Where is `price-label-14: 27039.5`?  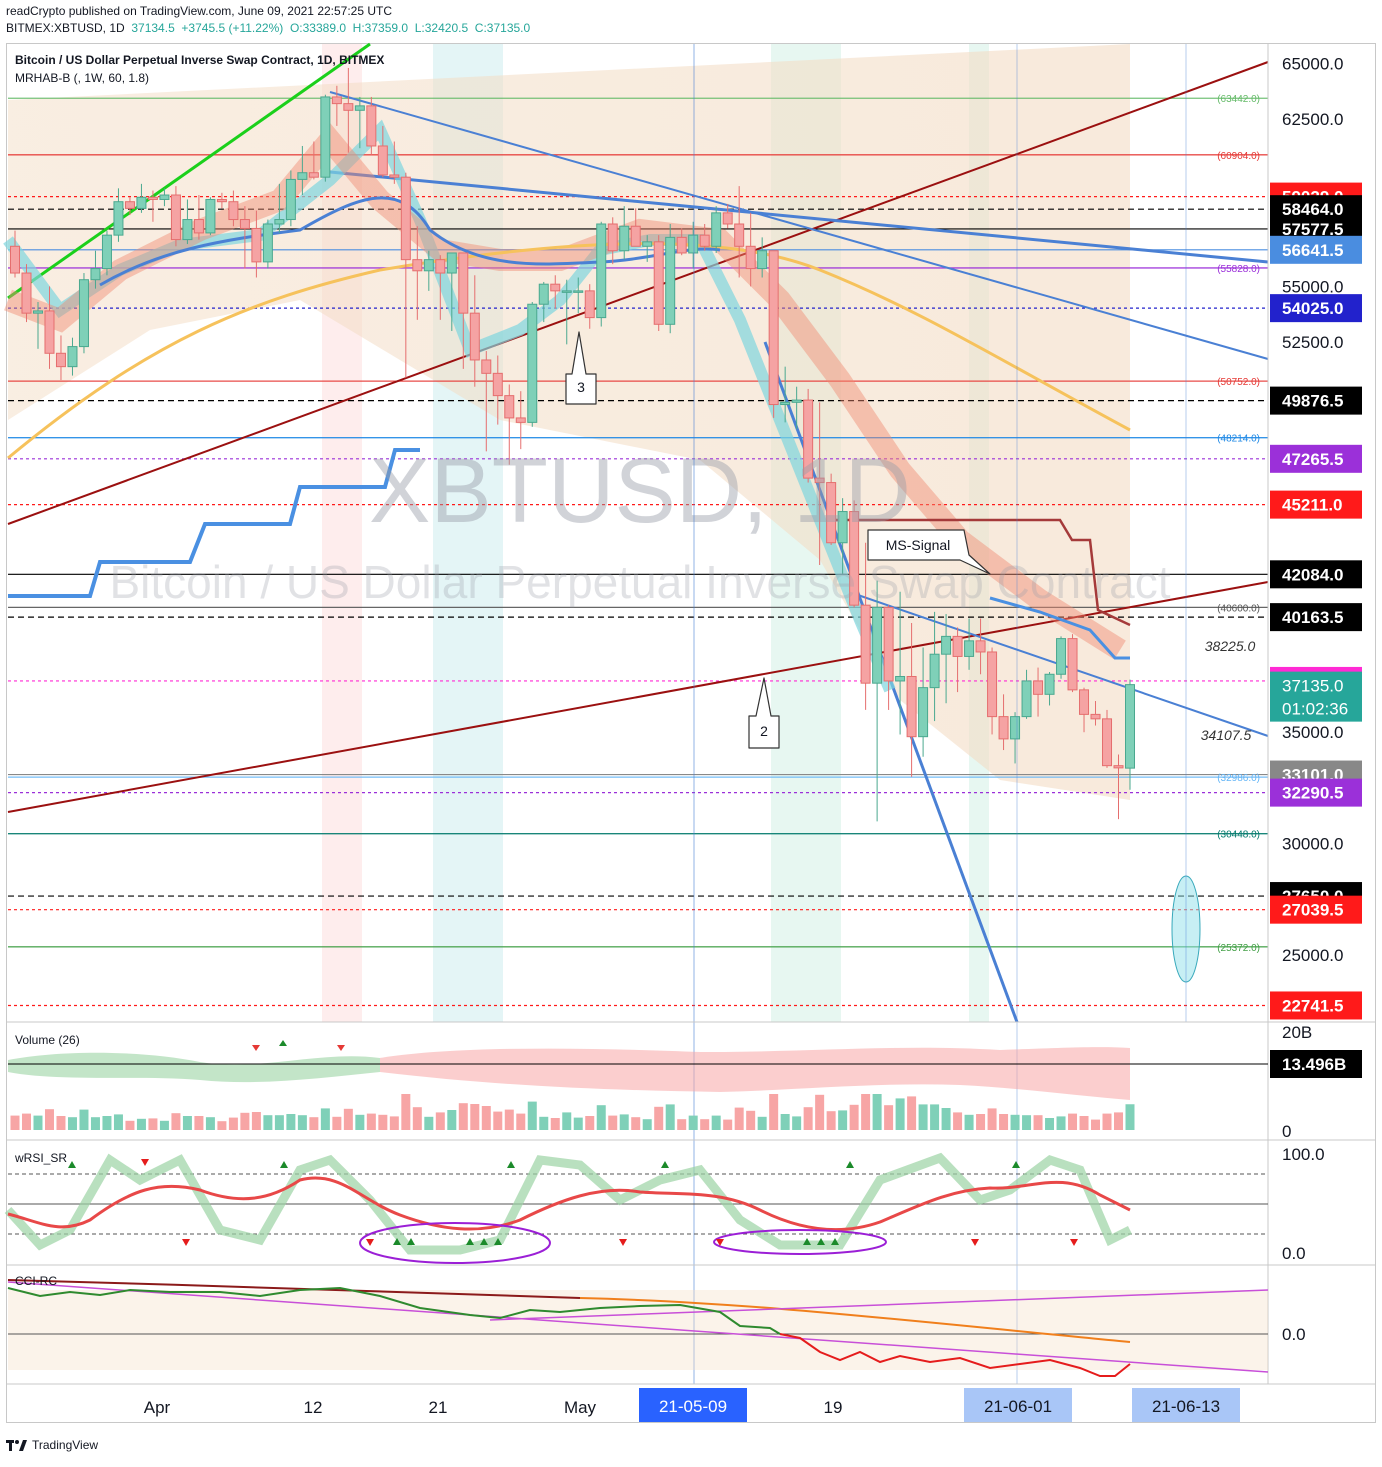 price-label-14: 27039.5 is located at coordinates (1312, 910).